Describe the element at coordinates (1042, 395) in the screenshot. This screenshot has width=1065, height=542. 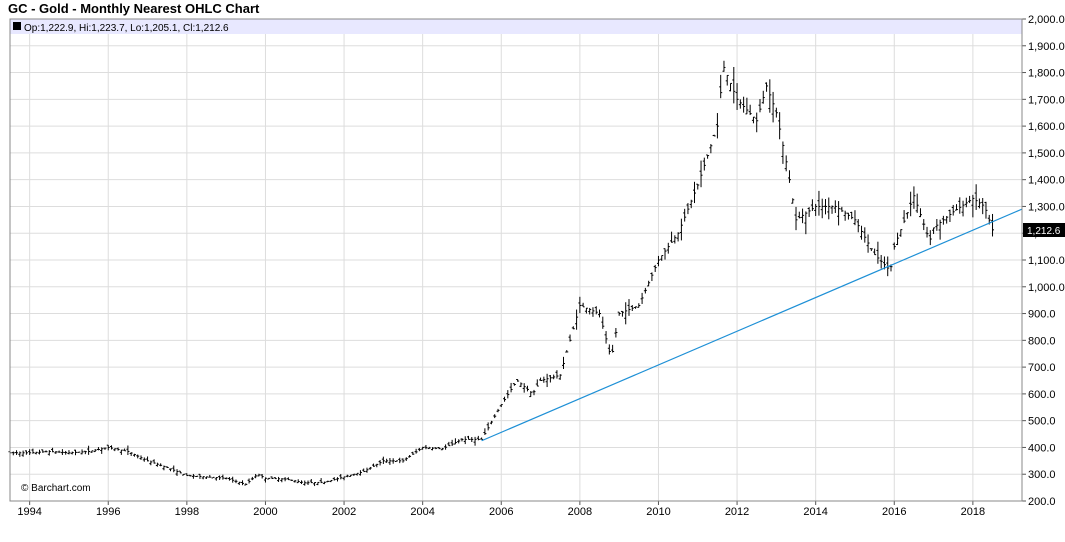
I see `y-tick-label: 600.0` at that location.